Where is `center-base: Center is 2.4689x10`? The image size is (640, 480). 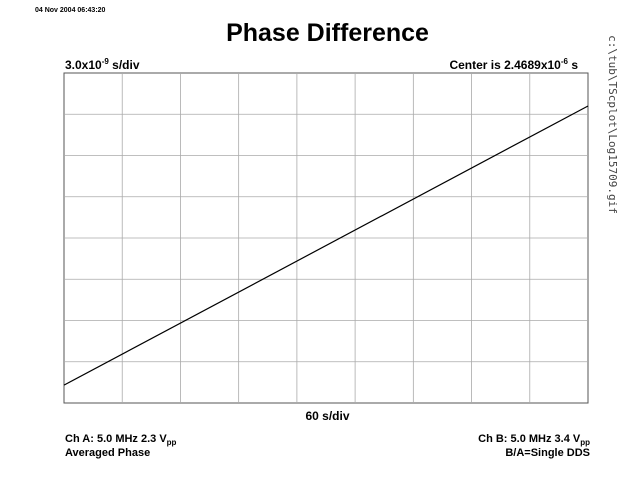 center-base: Center is 2.4689x10 is located at coordinates (505, 65).